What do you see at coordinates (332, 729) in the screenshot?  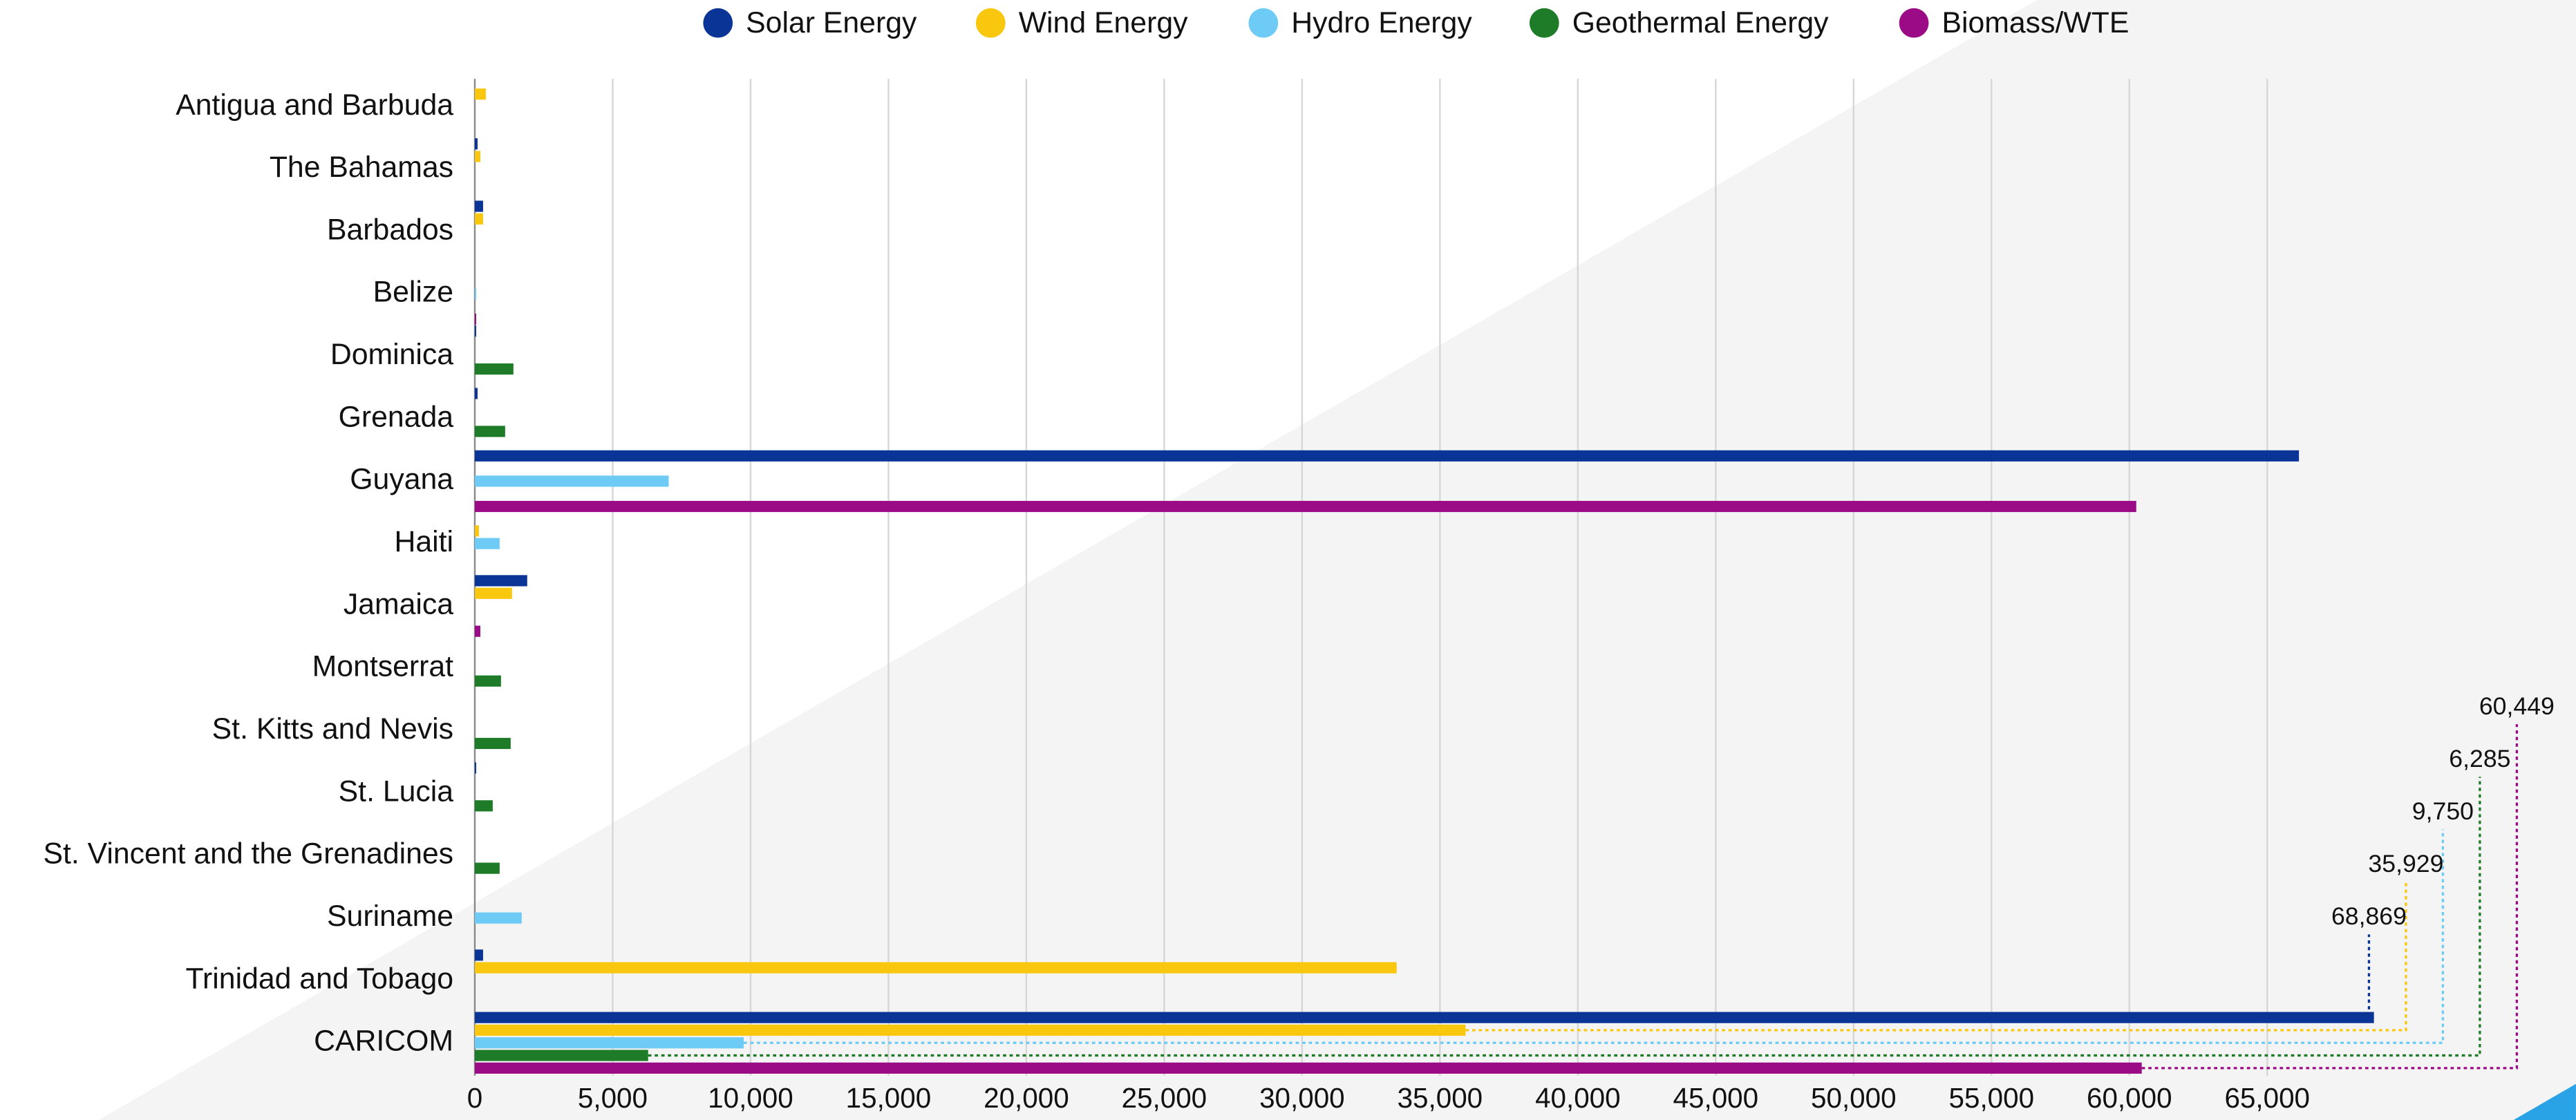 I see `category-label: St. Kitts and Nevis` at bounding box center [332, 729].